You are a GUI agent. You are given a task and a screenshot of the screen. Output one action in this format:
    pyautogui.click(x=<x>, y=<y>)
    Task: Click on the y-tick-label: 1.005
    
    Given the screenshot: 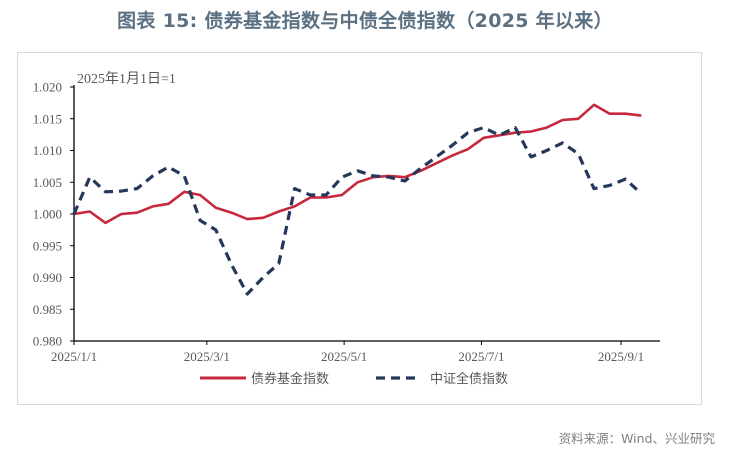 What is the action you would take?
    pyautogui.click(x=47, y=182)
    